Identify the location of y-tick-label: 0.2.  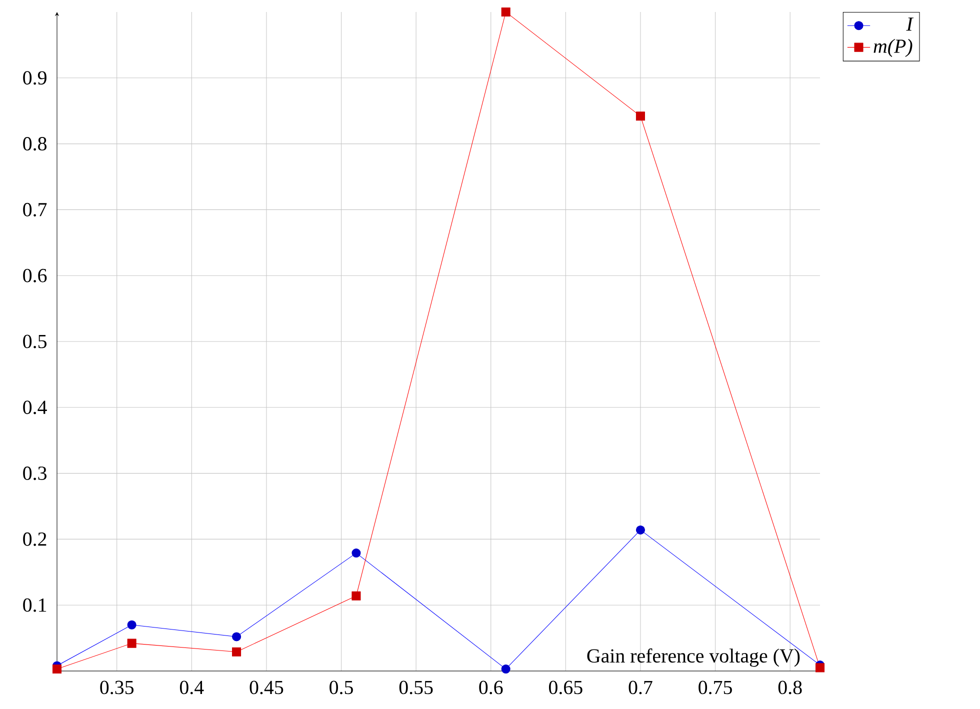
(34, 539).